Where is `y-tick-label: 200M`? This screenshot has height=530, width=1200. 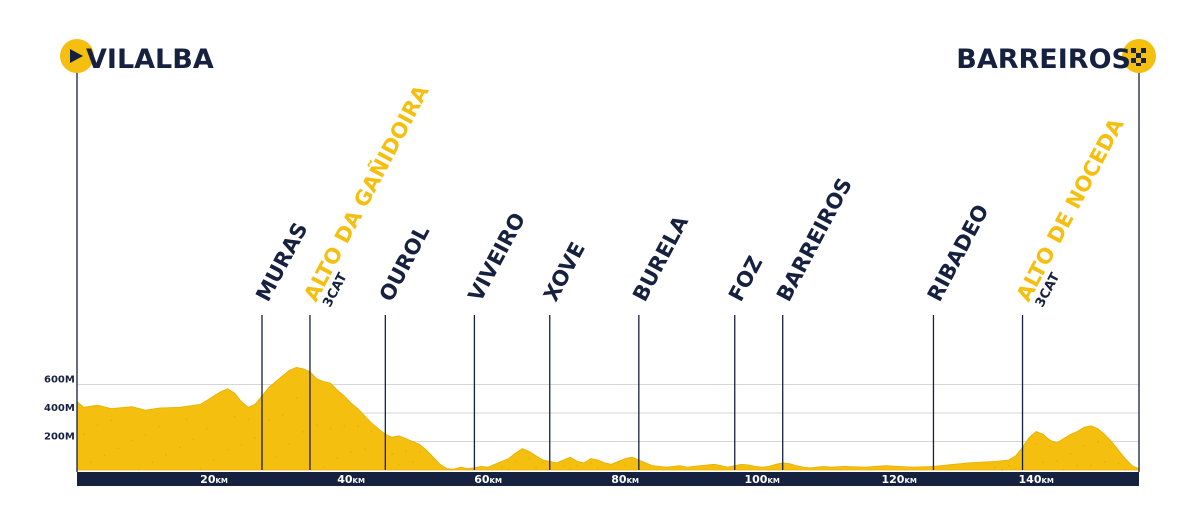 y-tick-label: 200M is located at coordinates (59, 437).